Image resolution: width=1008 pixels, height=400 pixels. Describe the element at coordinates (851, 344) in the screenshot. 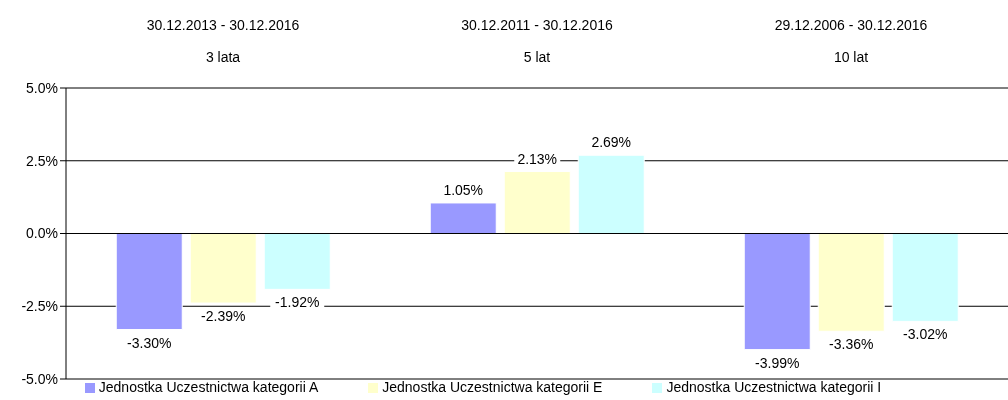

I see `data-label: -3.36%` at that location.